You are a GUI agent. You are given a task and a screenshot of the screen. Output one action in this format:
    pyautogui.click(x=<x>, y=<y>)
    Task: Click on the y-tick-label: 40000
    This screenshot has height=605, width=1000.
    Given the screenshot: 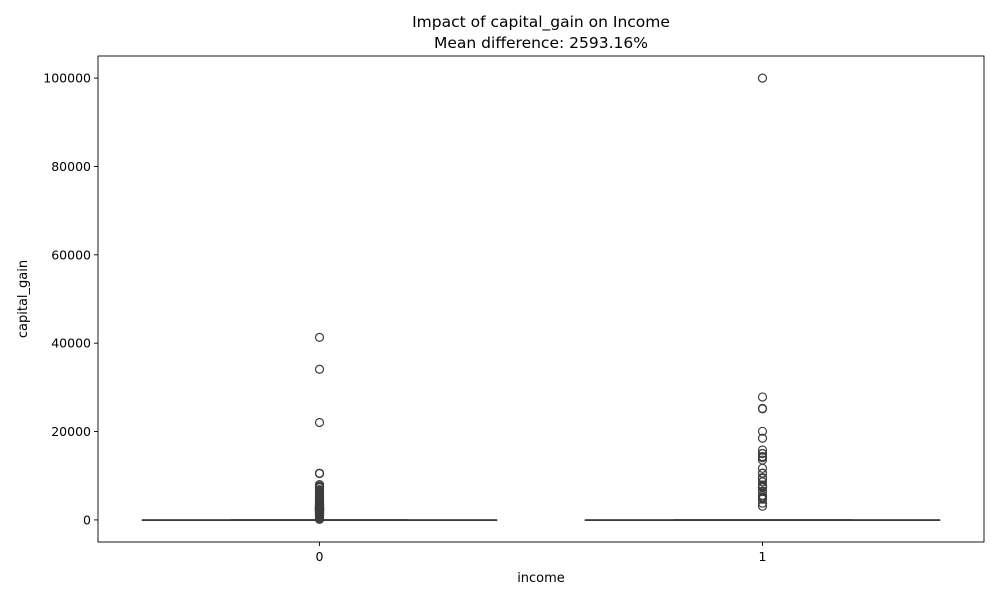 What is the action you would take?
    pyautogui.click(x=71, y=343)
    